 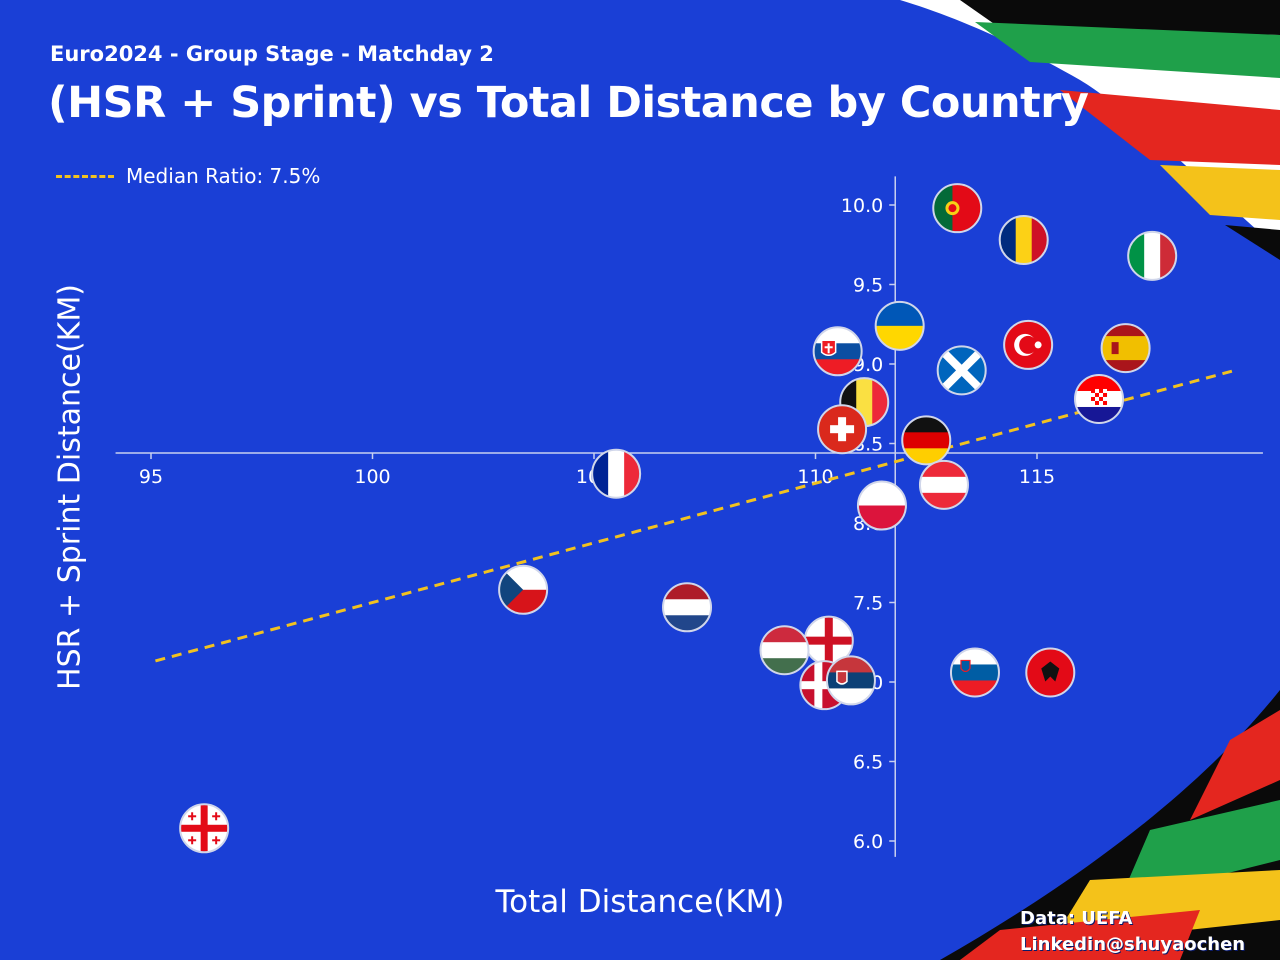 What do you see at coordinates (204, 828) in the screenshot?
I see `point-georgia-flag-icon` at bounding box center [204, 828].